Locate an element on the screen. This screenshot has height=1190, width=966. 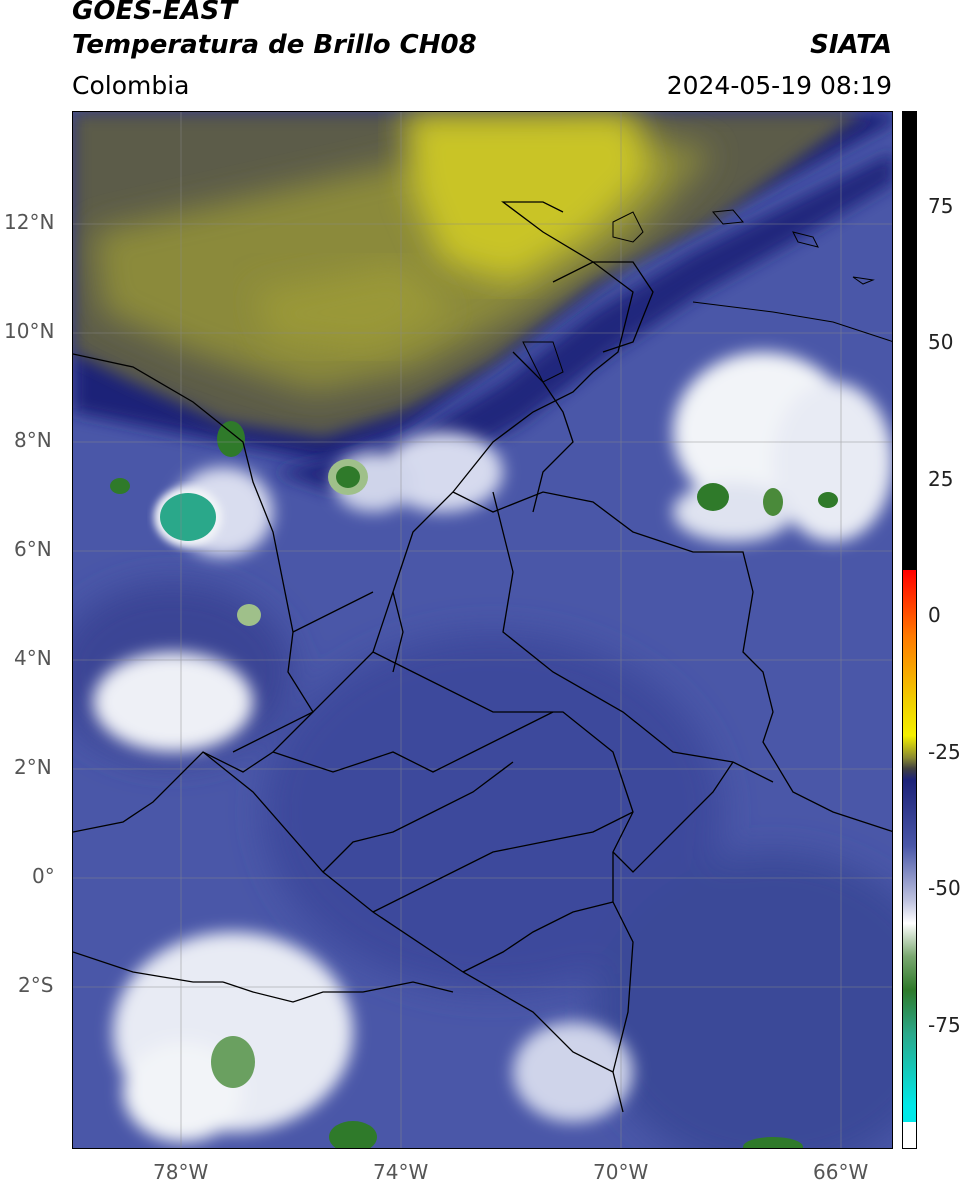
lat-label-2s: 2°S is located at coordinates (36, 985).